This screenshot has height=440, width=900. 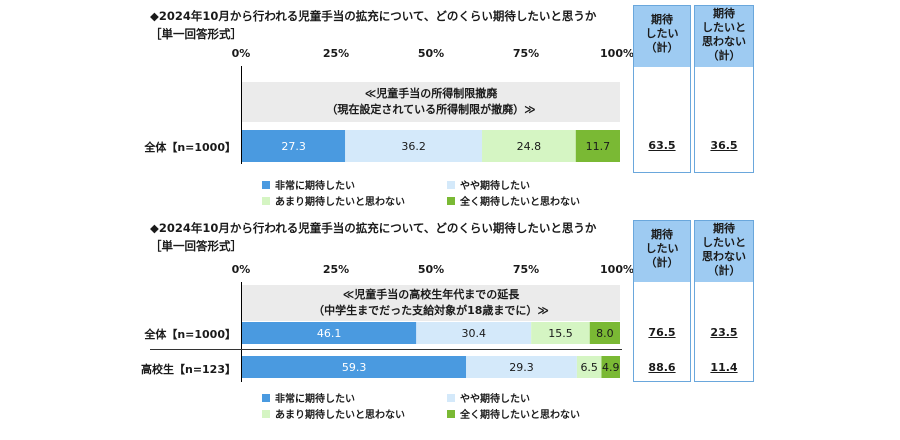 What do you see at coordinates (520, 202) in the screenshot?
I see `chart1-legend-notatall-label: 全く期待したいと思わない` at bounding box center [520, 202].